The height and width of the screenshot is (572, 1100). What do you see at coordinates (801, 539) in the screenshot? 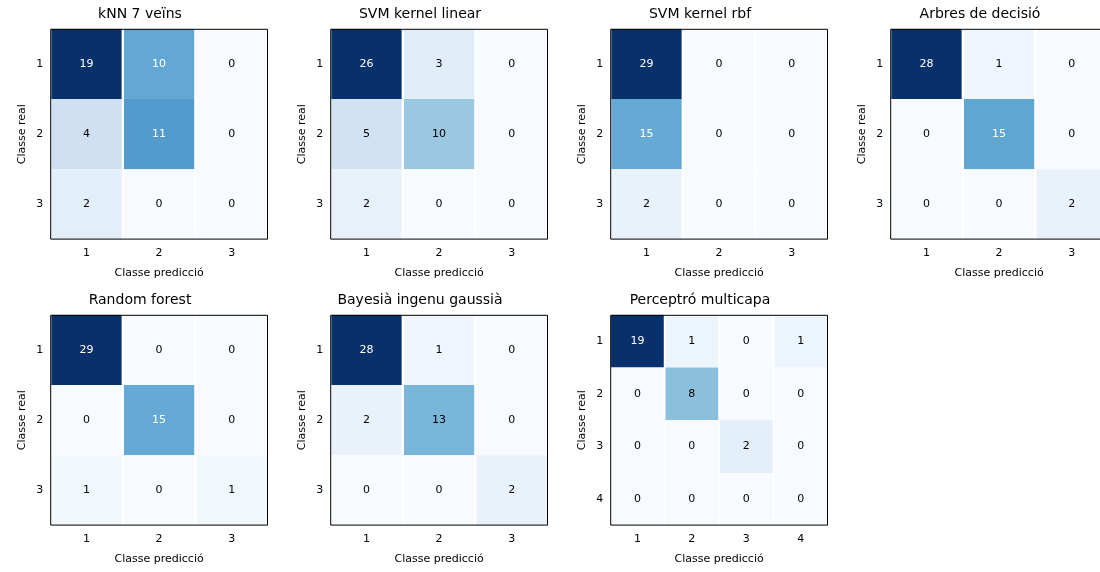
I see `x-tick-label: 4` at bounding box center [801, 539].